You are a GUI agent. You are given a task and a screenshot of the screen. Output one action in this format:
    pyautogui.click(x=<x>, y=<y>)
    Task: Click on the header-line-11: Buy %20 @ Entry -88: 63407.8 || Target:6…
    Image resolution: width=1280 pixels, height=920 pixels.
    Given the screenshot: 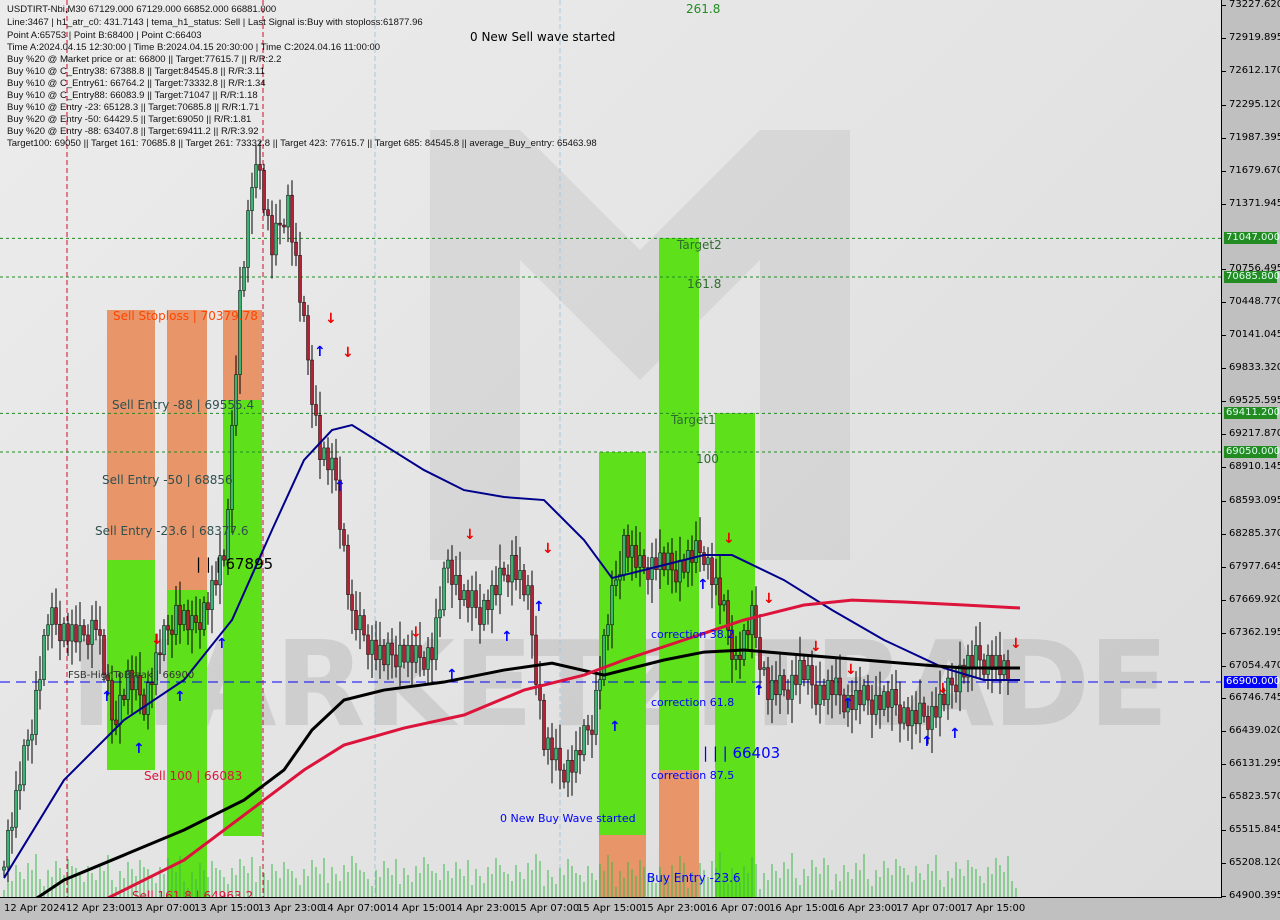 What is the action you would take?
    pyautogui.click(x=133, y=131)
    